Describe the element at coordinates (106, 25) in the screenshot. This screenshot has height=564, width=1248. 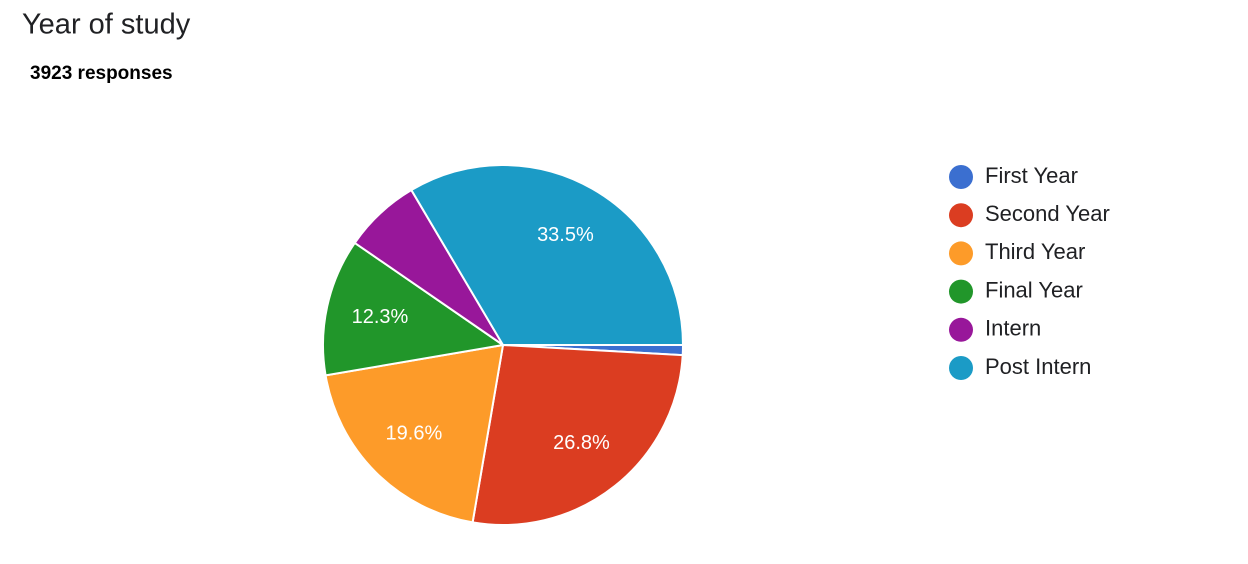
I see `chart-title: Year of study` at that location.